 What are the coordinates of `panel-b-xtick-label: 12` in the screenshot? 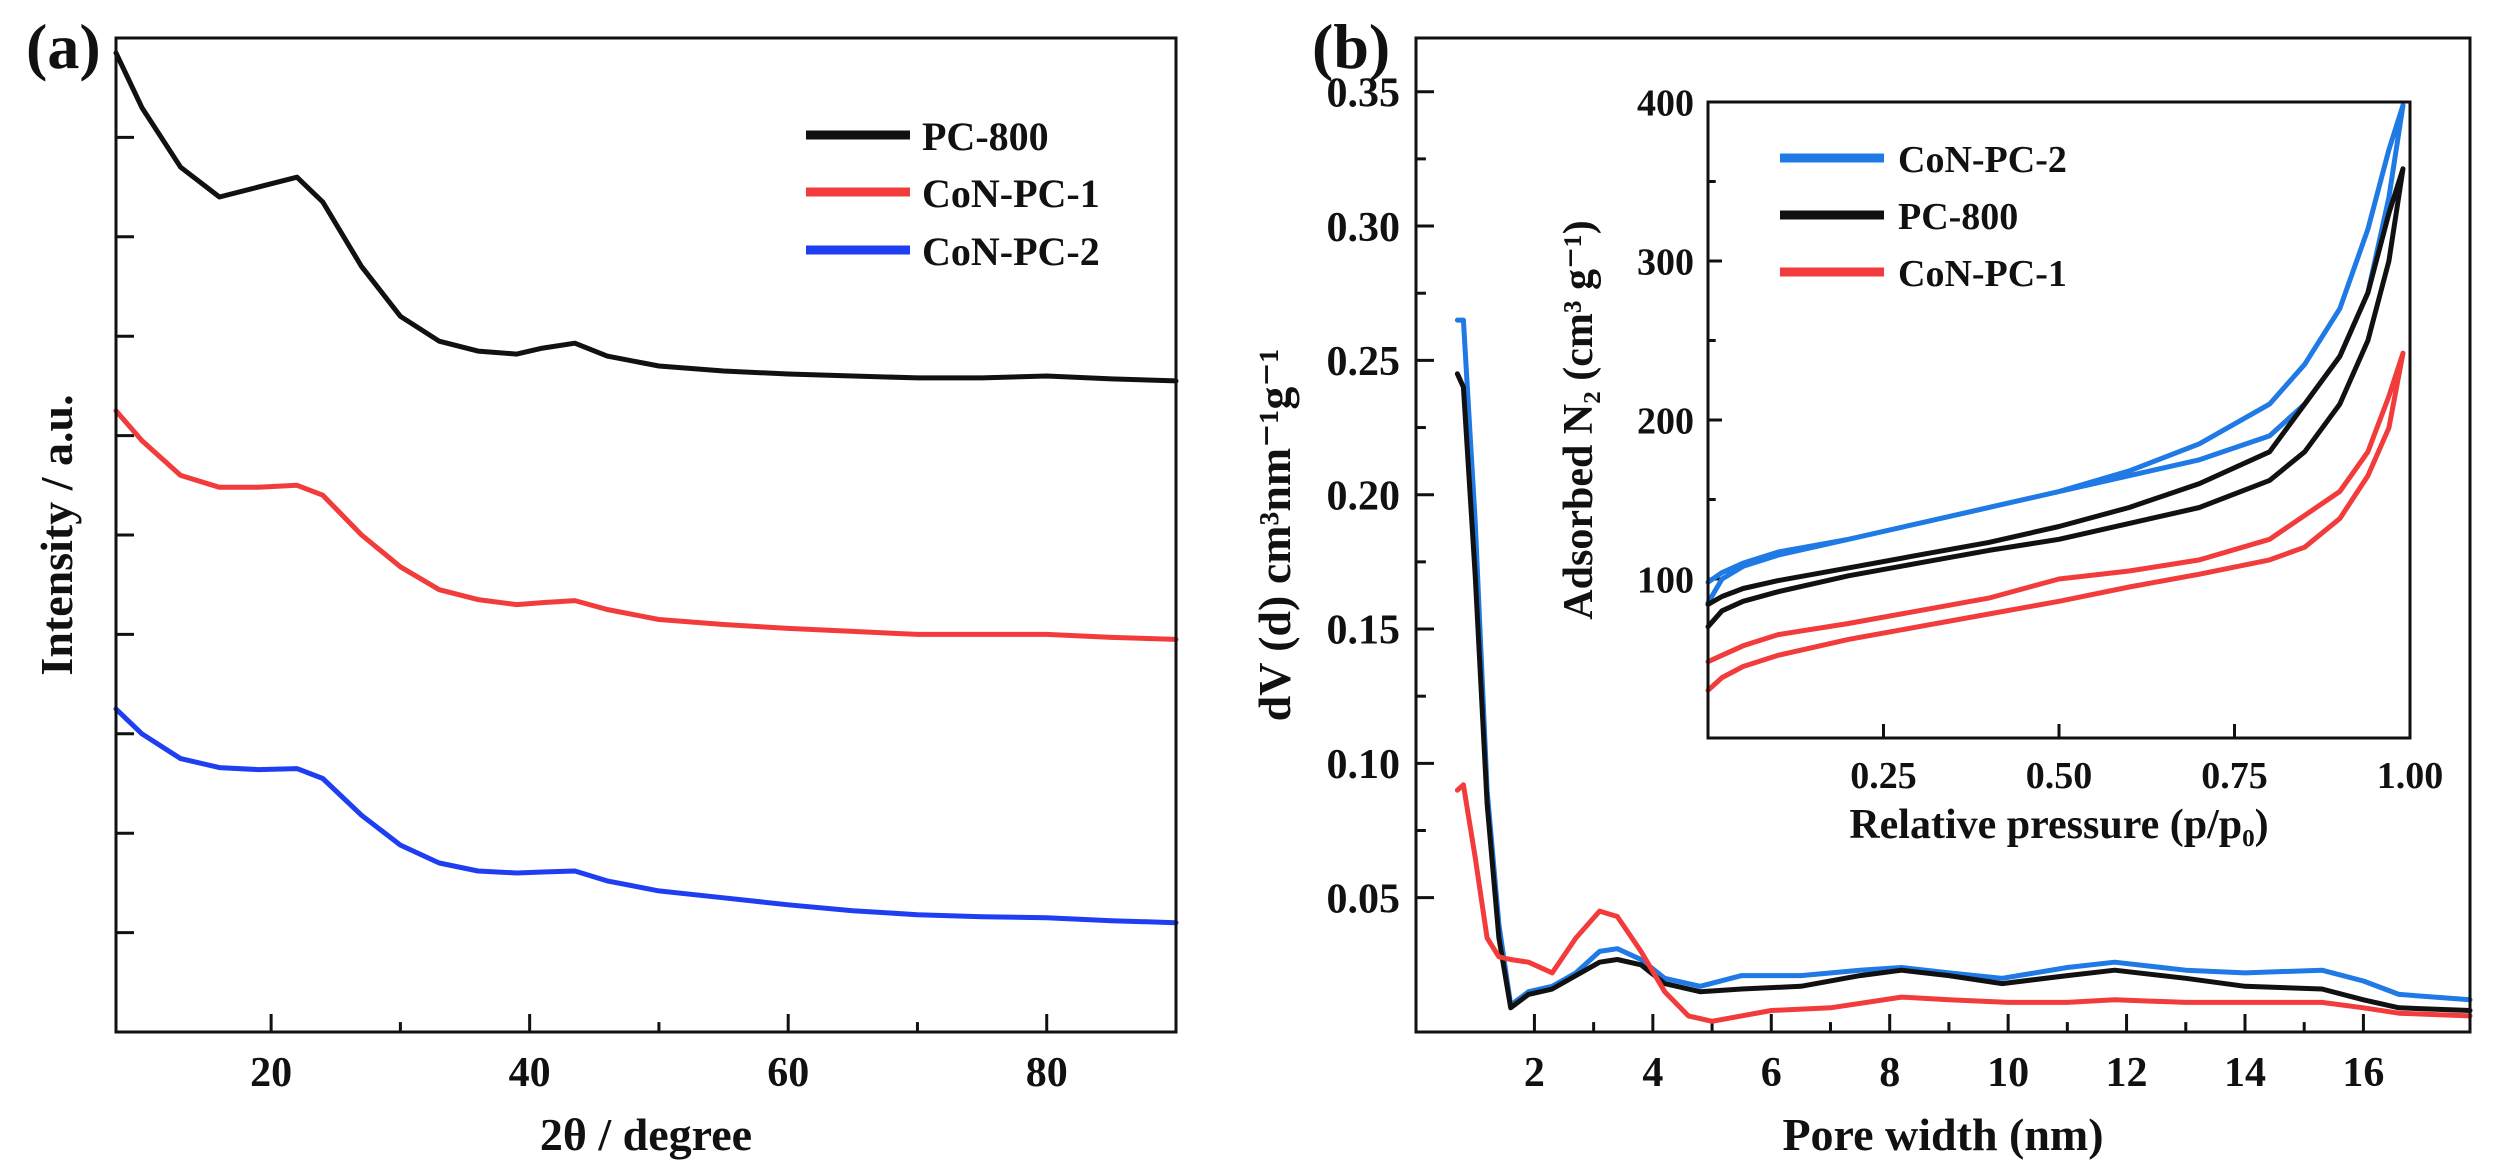 It's located at (2127, 1073).